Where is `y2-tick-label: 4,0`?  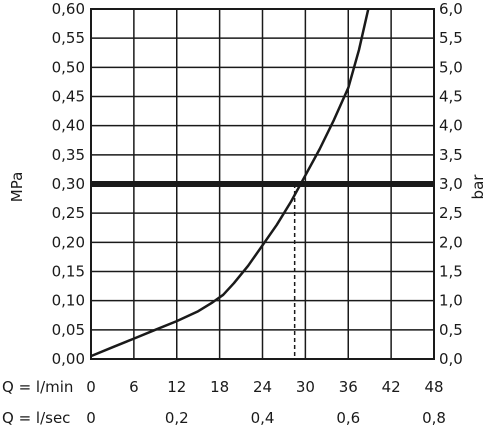 y2-tick-label: 4,0 is located at coordinates (451, 126).